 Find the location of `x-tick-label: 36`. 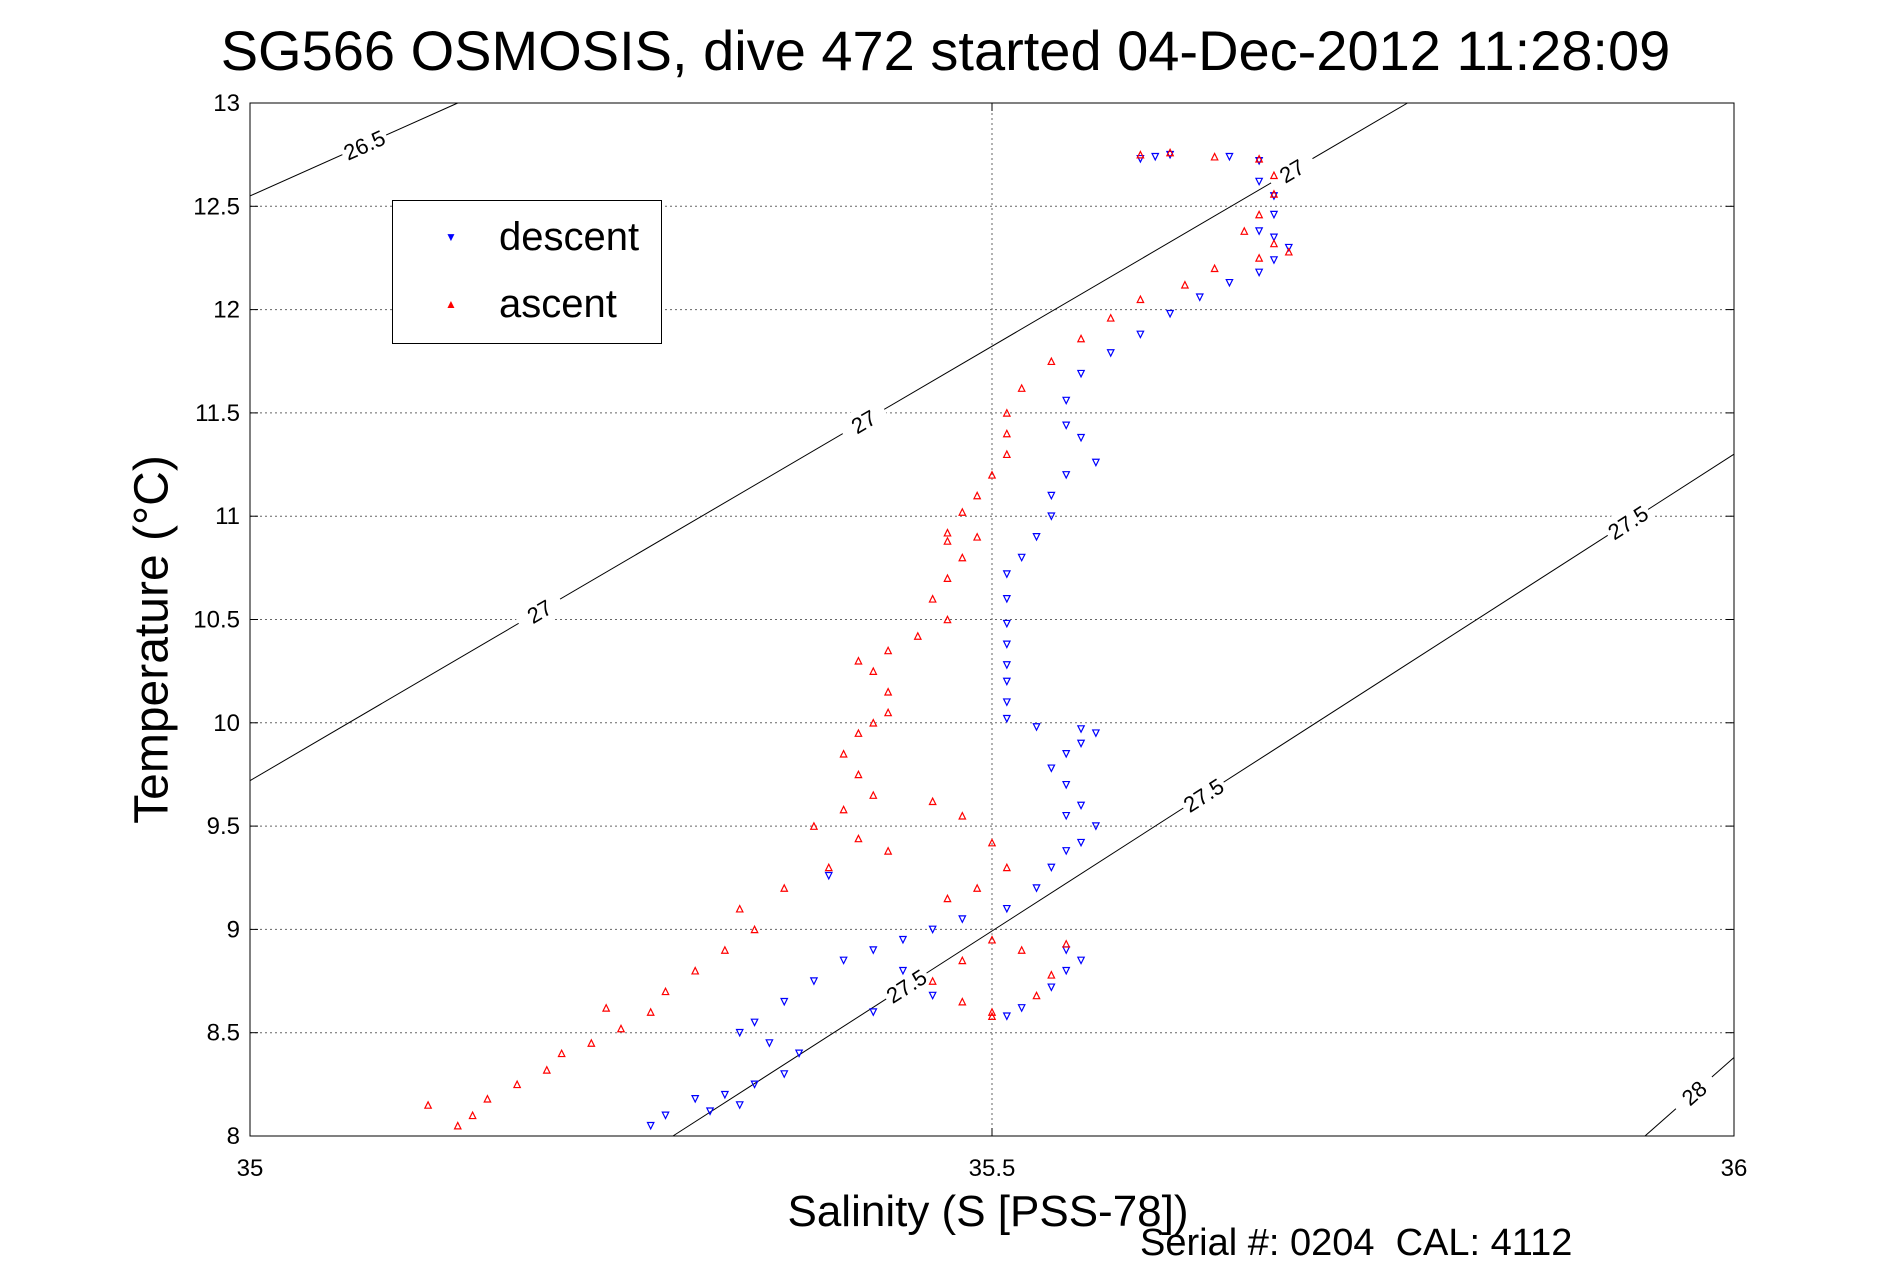

x-tick-label: 36 is located at coordinates (1734, 1168).